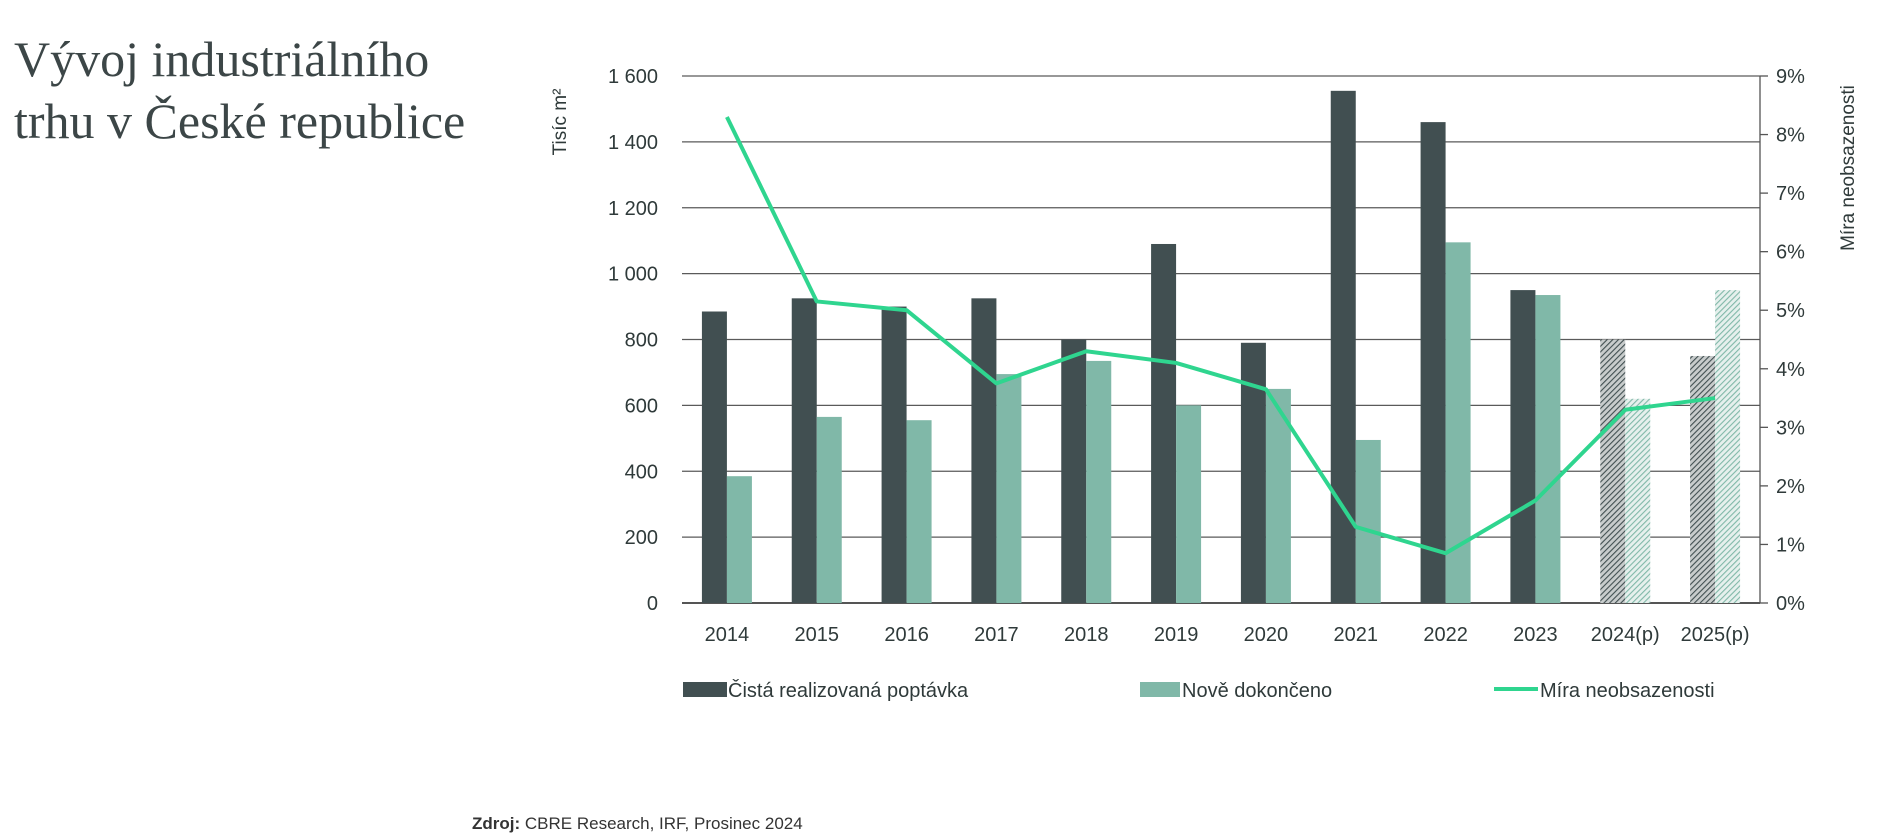 This screenshot has width=1889, height=840. I want to click on legend-swatch-demand, so click(705, 689).